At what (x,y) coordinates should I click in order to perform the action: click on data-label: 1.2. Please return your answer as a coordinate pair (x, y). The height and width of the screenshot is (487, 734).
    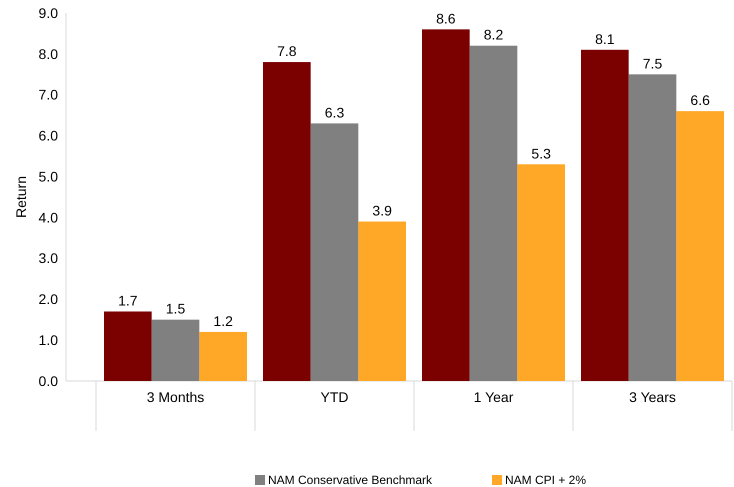
    Looking at the image, I should click on (223, 320).